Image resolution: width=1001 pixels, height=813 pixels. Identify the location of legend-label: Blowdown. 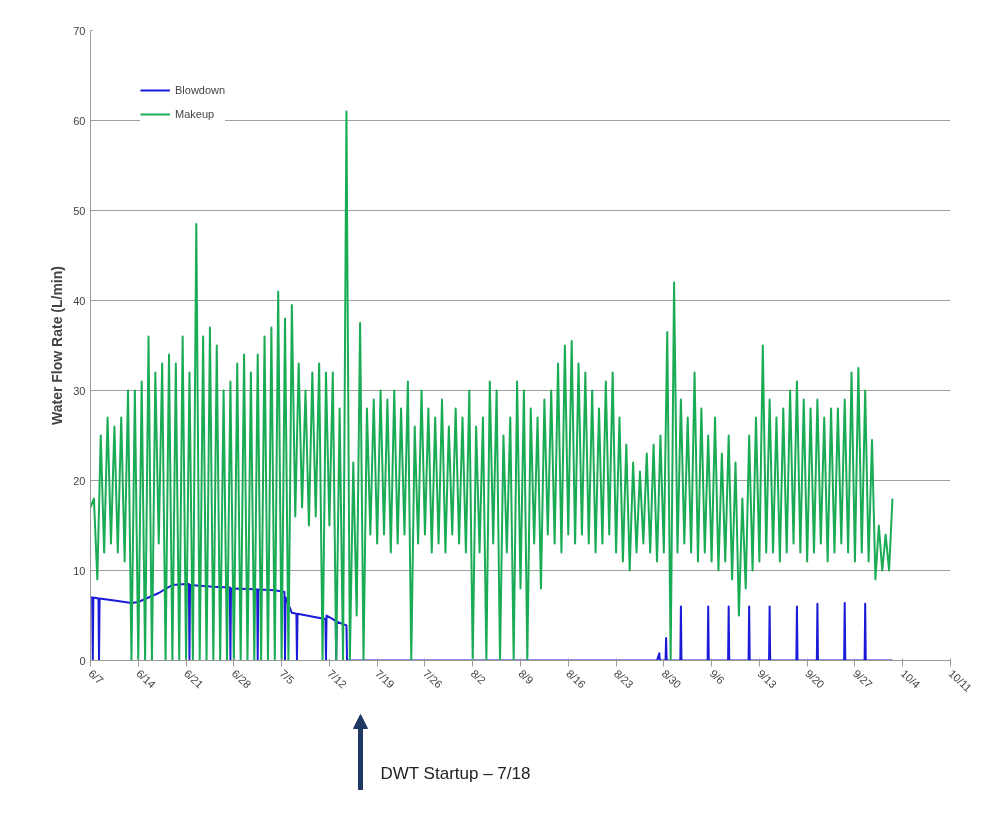
(200, 90).